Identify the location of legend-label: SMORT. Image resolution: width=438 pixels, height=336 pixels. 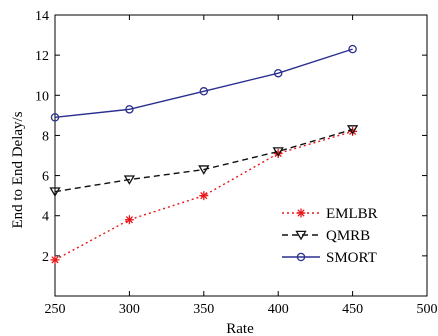
(351, 258).